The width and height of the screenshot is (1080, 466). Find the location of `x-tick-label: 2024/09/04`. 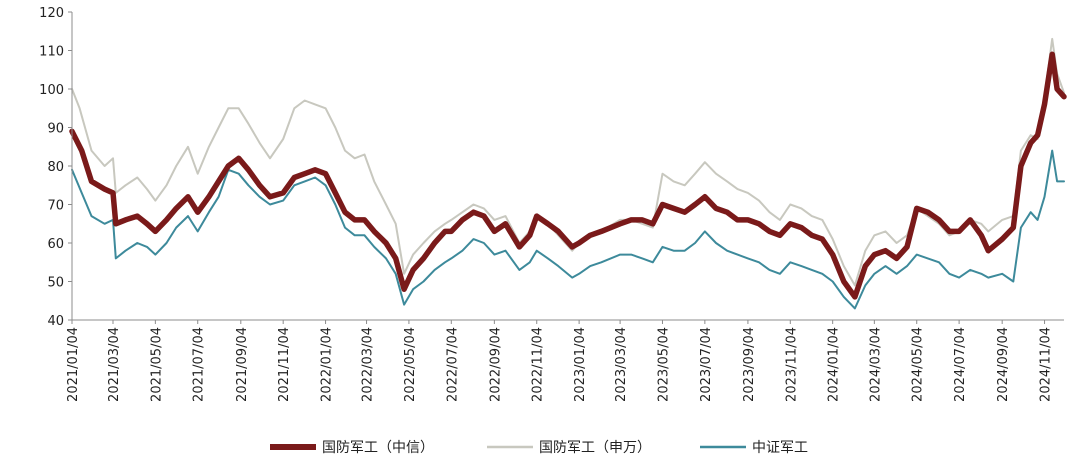

x-tick-label: 2024/09/04 is located at coordinates (1003, 364).